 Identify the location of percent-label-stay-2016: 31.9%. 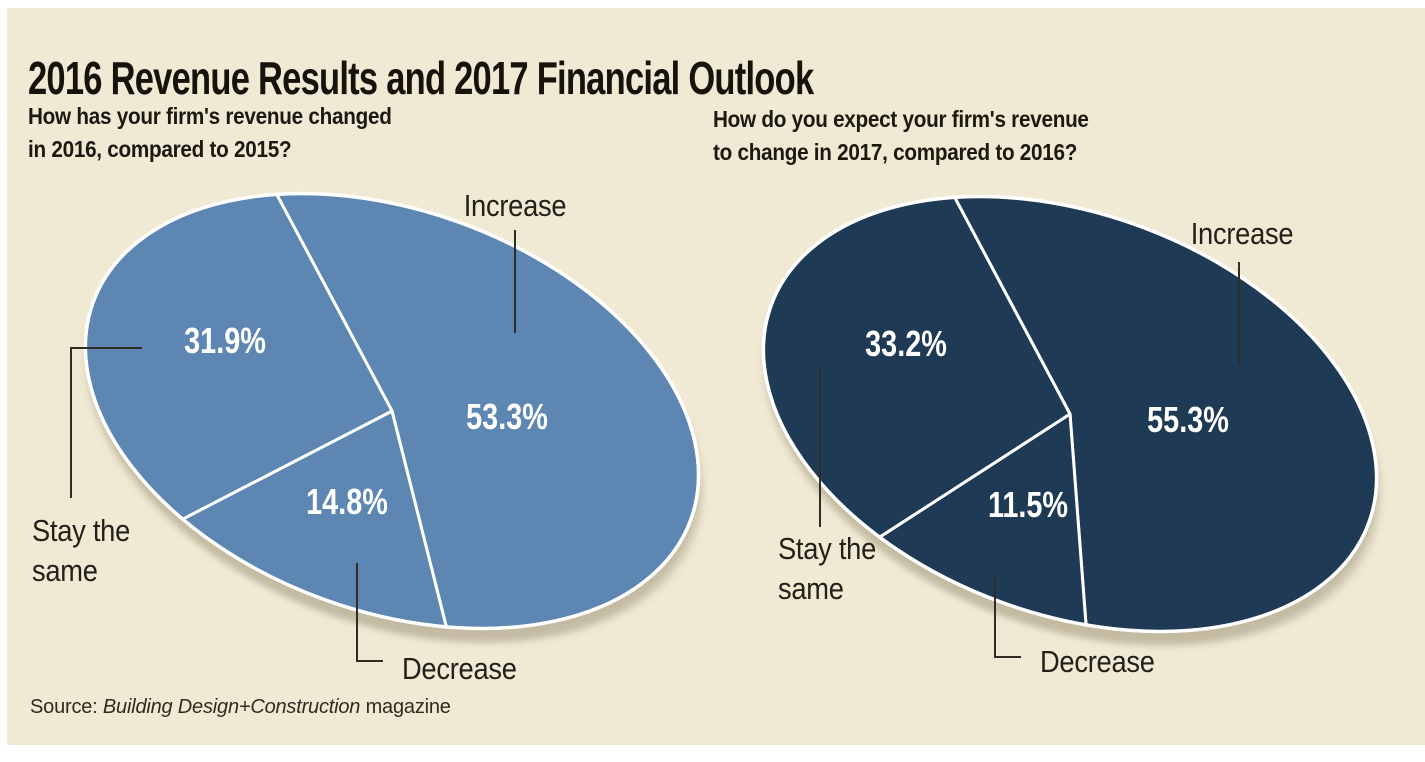
(225, 340).